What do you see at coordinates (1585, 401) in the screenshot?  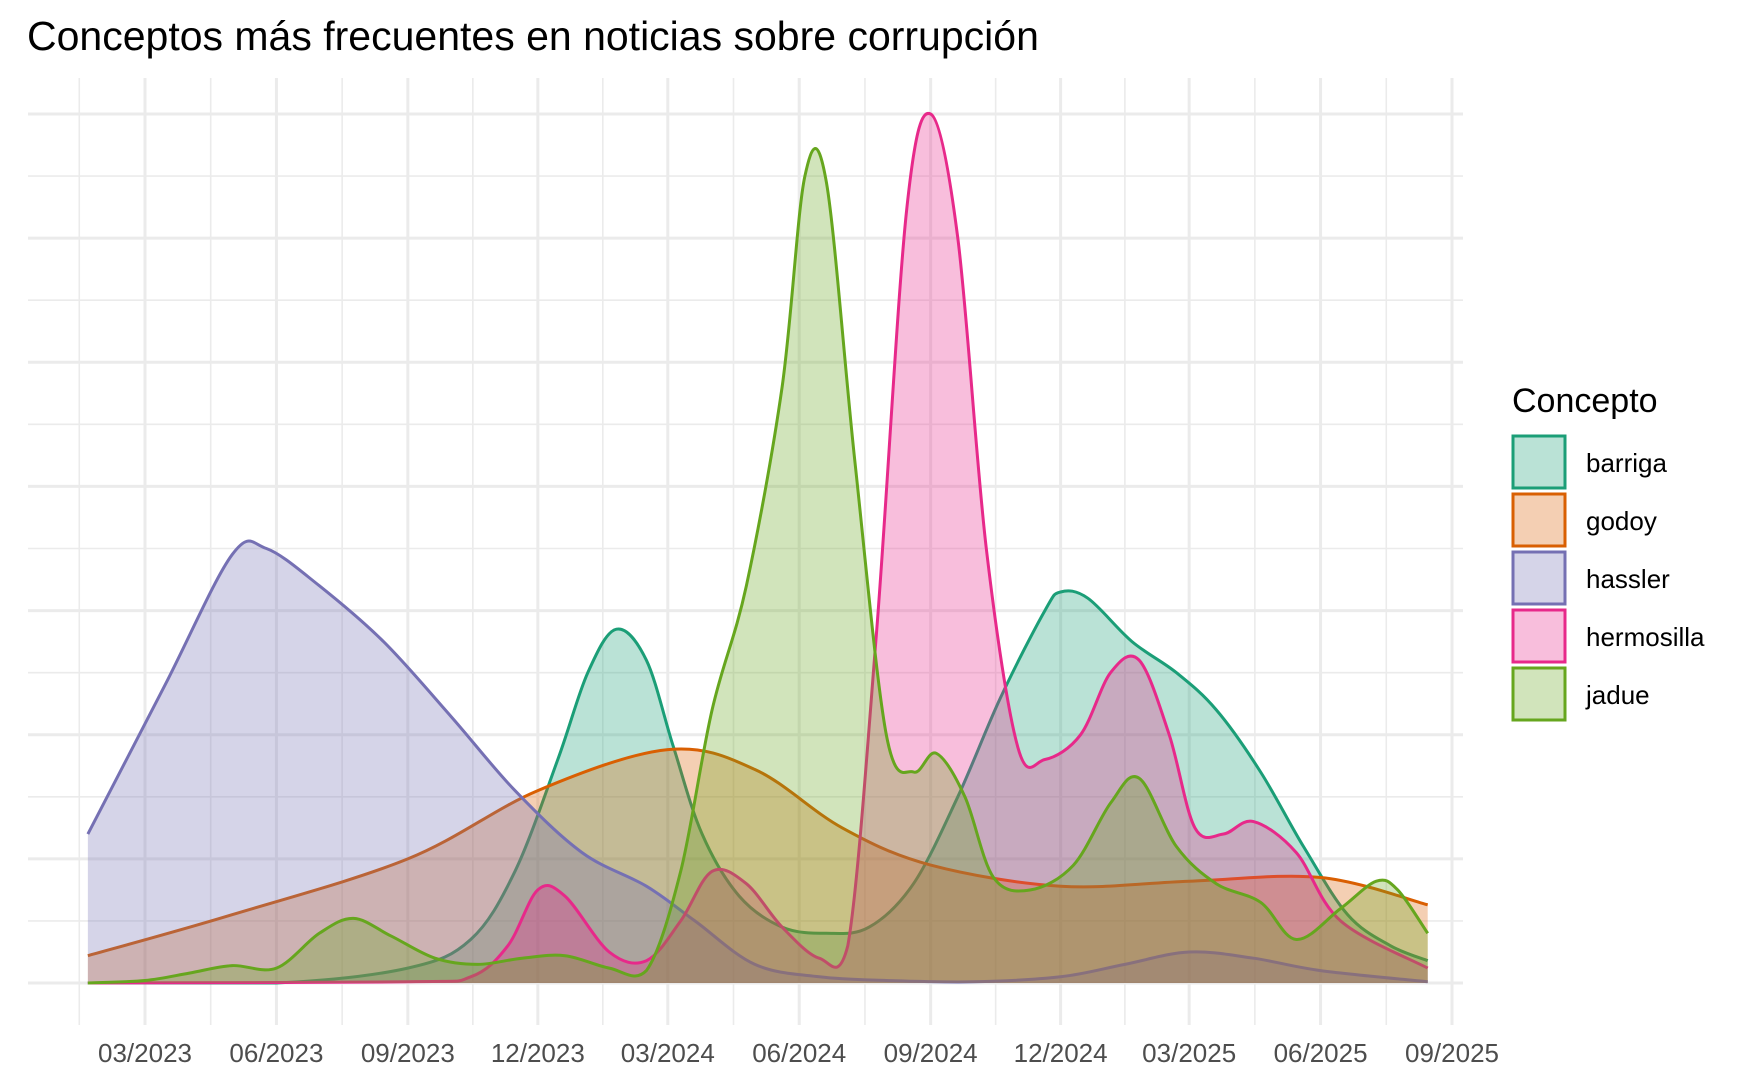 I see `legend-title: Concepto` at bounding box center [1585, 401].